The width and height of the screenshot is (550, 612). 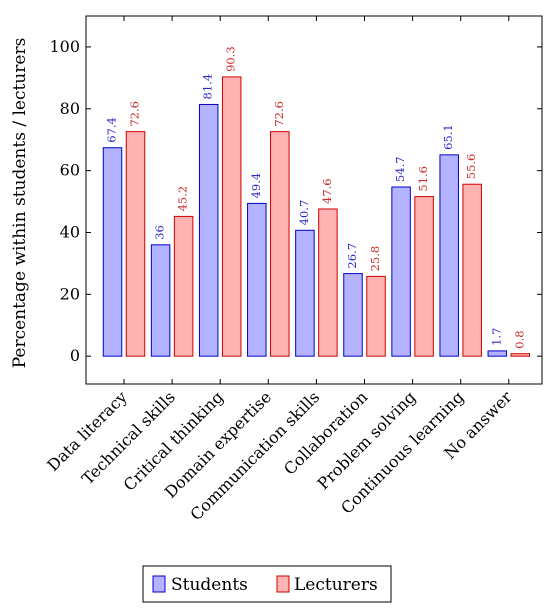 I want to click on y-tick-labels: 0 20 40 60 80 100, so click(x=64, y=201).